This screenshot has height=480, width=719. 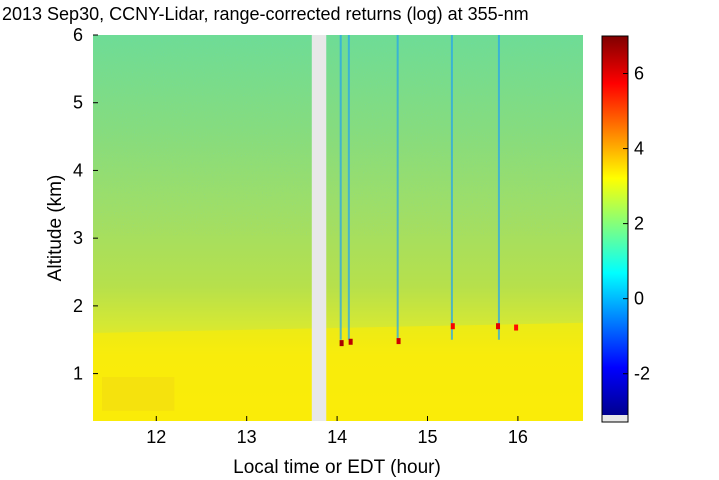 I want to click on y-tick-label: 3, so click(x=78, y=238).